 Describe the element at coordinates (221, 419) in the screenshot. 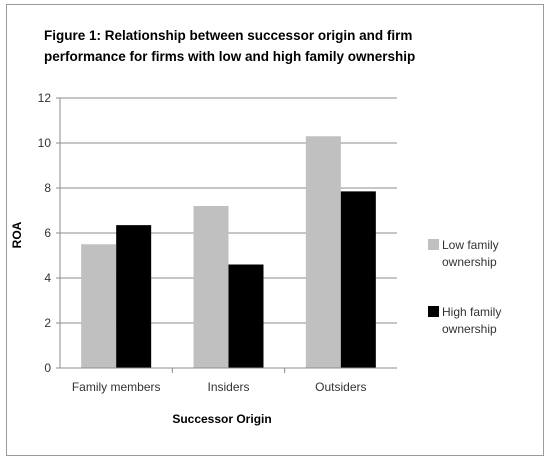

I see `x-axis-title: Successor Origin` at that location.